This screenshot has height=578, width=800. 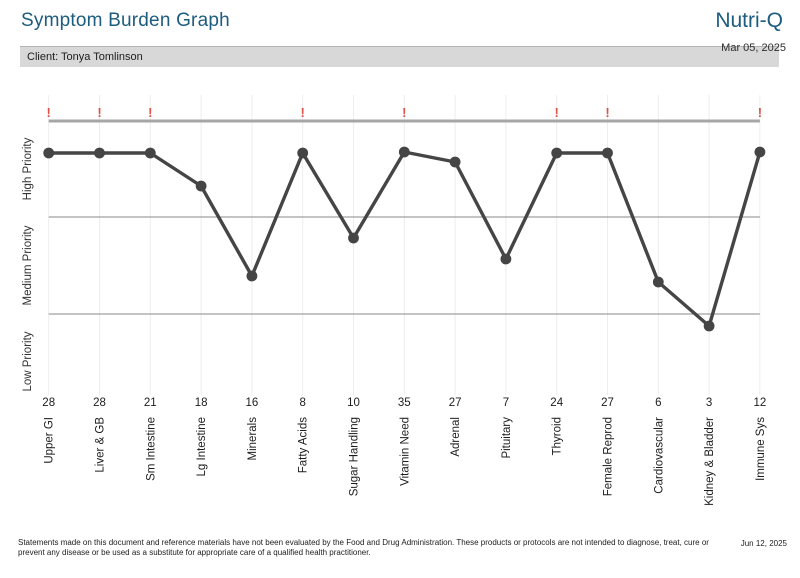 I want to click on category-value: 10, so click(x=353, y=403).